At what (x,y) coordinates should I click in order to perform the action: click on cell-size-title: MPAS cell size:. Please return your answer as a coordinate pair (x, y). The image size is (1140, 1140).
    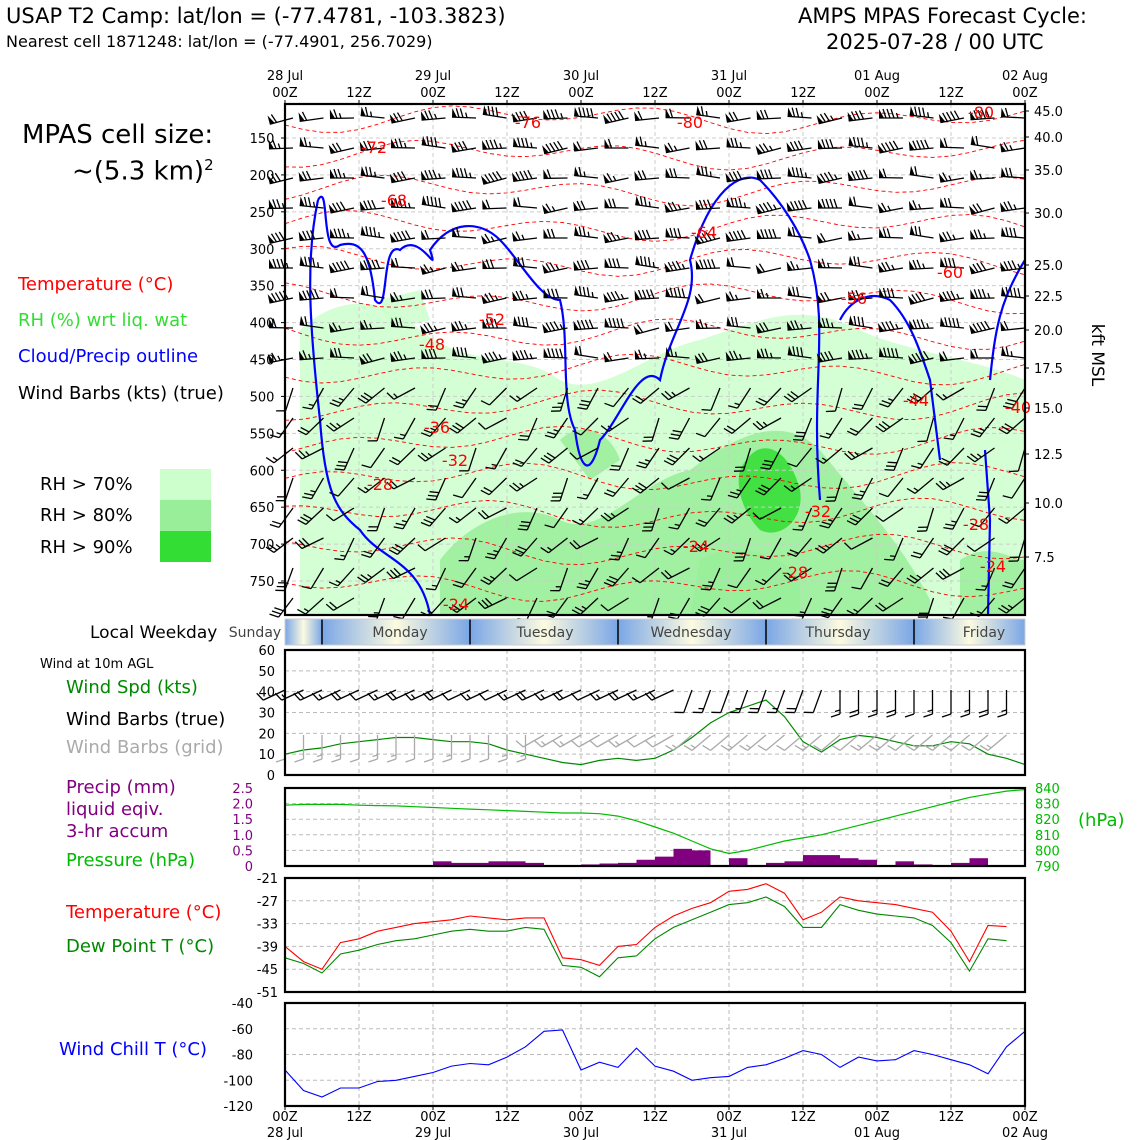
    Looking at the image, I should click on (118, 135).